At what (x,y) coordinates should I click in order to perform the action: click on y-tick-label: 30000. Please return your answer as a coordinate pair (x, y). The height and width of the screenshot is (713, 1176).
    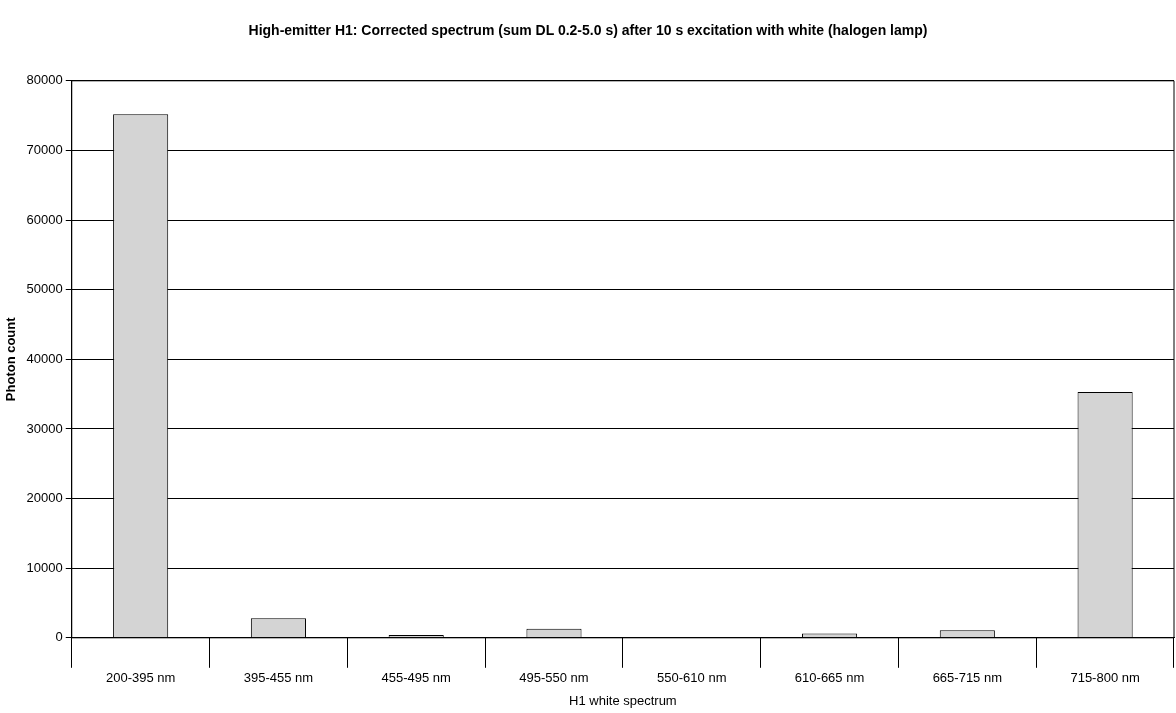
    Looking at the image, I should click on (44, 428).